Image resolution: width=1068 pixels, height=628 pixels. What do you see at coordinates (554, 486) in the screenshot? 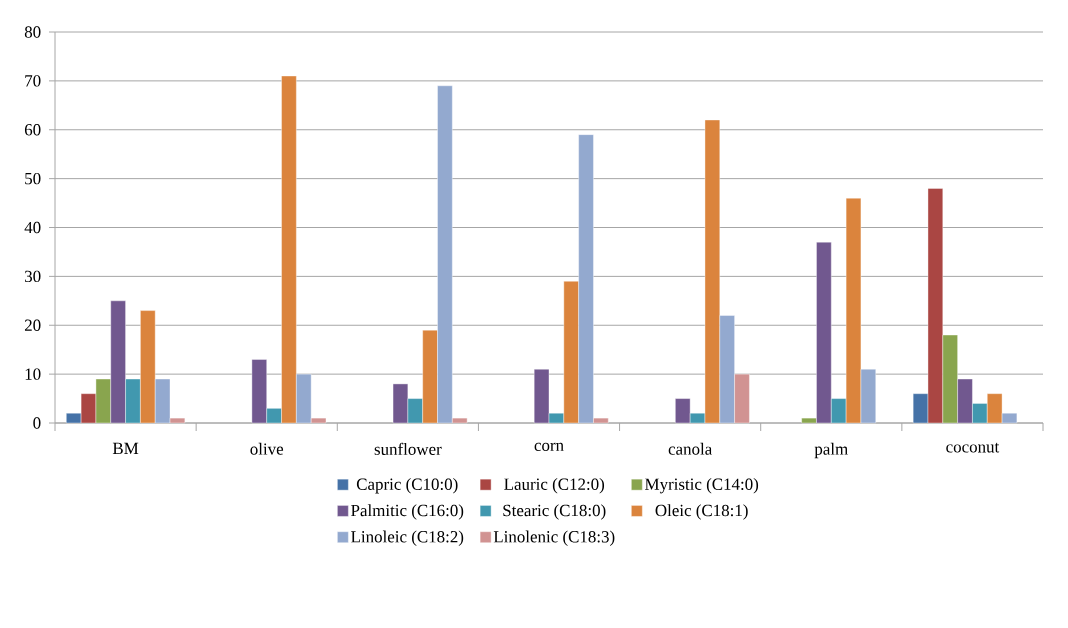
I see `legend-label: Lauric (C12:0)` at bounding box center [554, 486].